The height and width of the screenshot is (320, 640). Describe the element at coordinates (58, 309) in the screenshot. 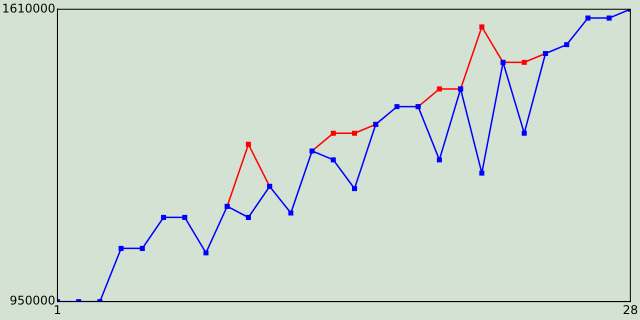

I see `x-tick-label: 1` at that location.